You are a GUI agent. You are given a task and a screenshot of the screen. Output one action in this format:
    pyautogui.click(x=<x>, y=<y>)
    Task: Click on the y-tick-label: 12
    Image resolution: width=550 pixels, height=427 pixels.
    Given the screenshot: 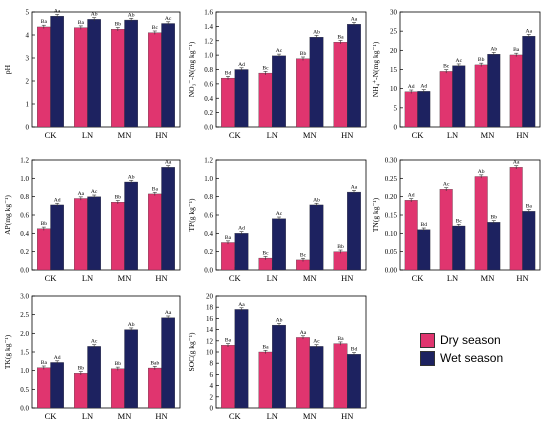 What is the action you would take?
    pyautogui.click(x=210, y=341)
    